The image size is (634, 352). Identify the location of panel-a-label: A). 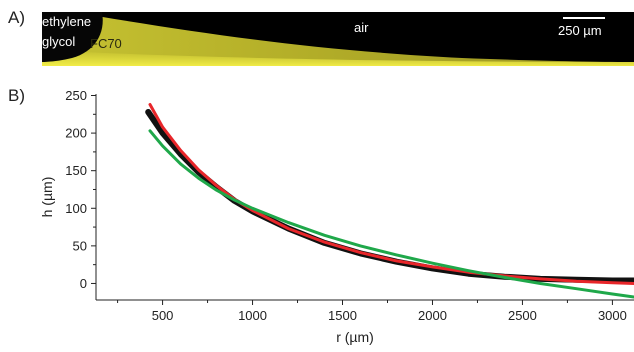
(16, 17).